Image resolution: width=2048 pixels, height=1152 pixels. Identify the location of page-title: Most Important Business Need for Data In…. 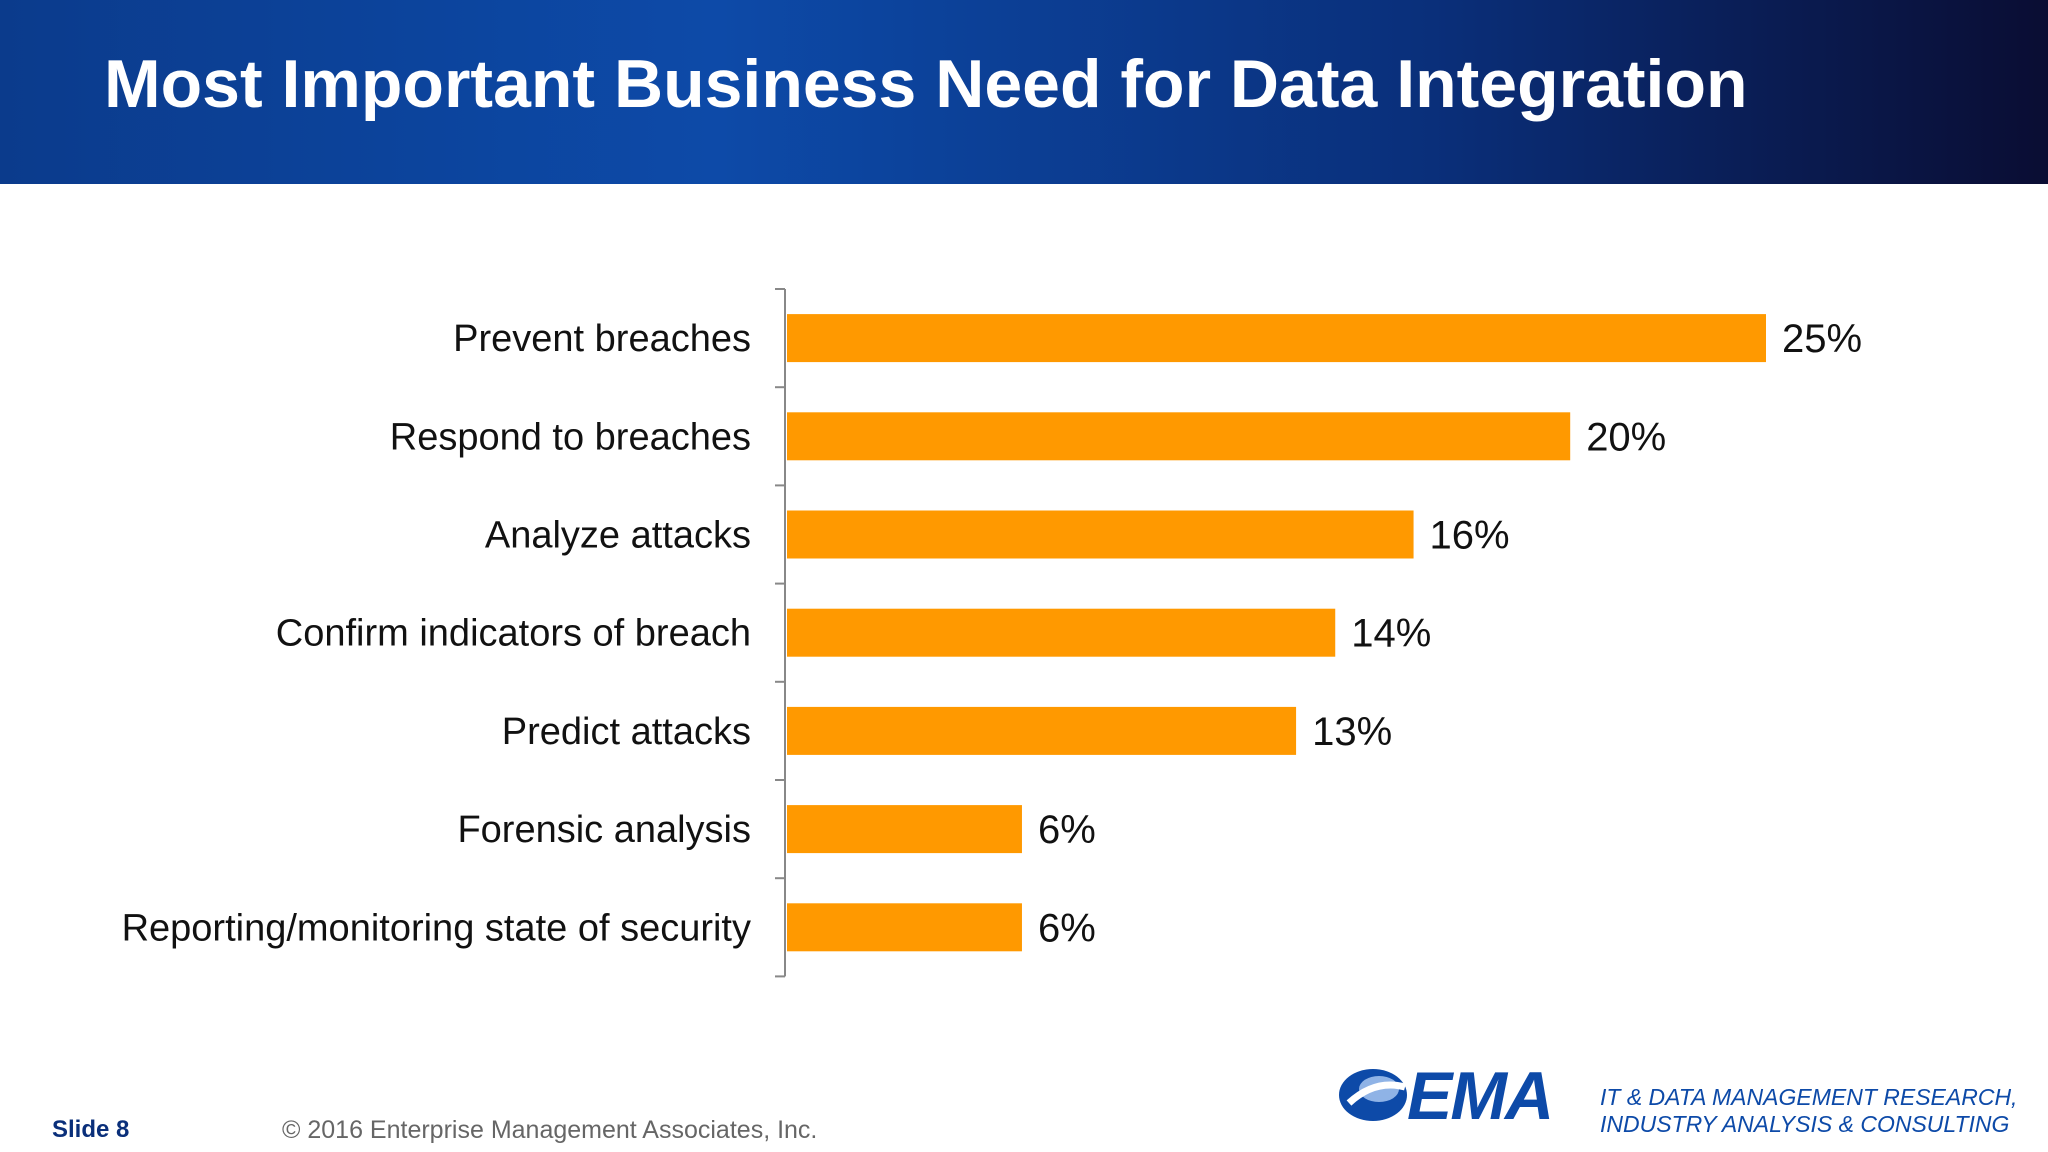
(926, 84).